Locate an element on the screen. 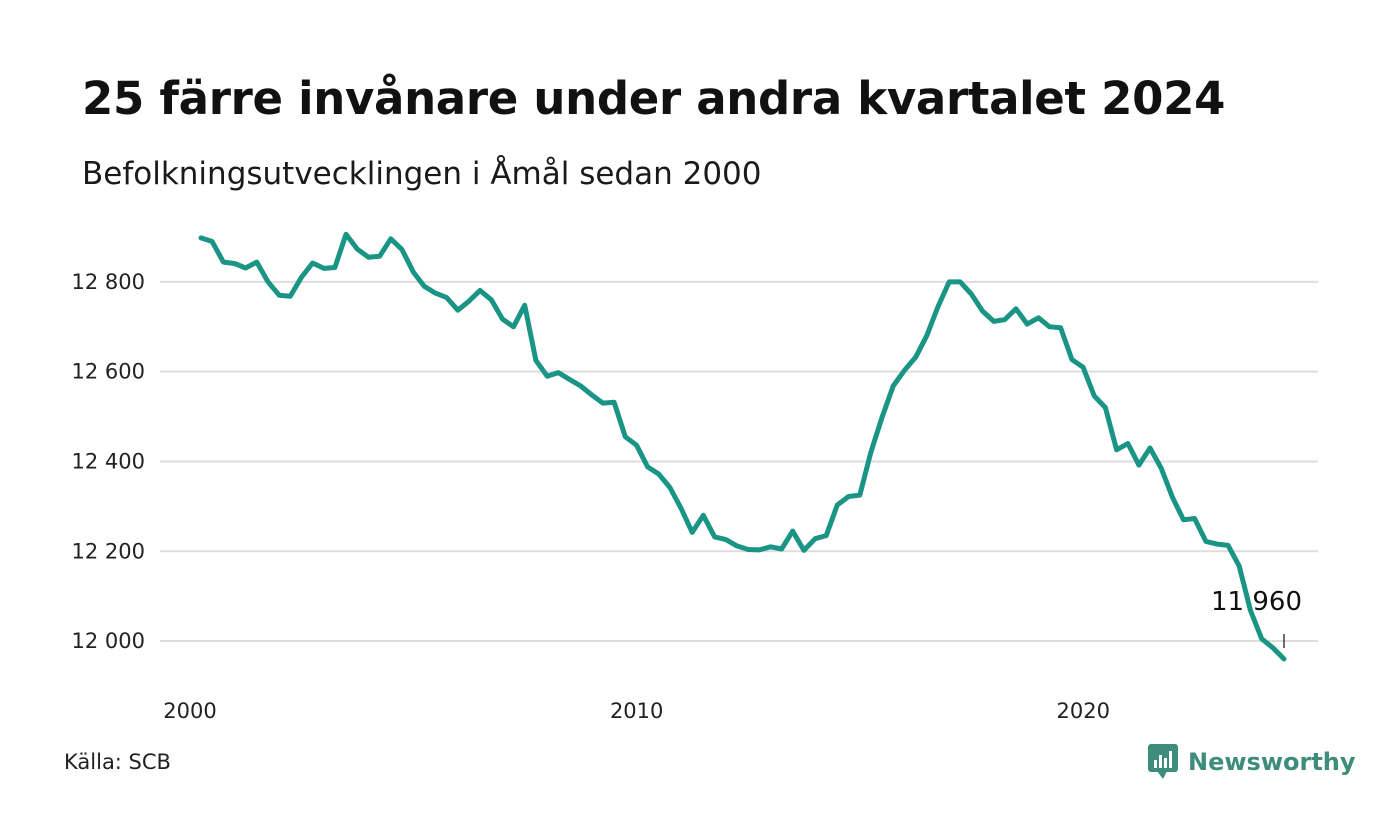  y-tick-label: 12 800 is located at coordinates (108, 282).